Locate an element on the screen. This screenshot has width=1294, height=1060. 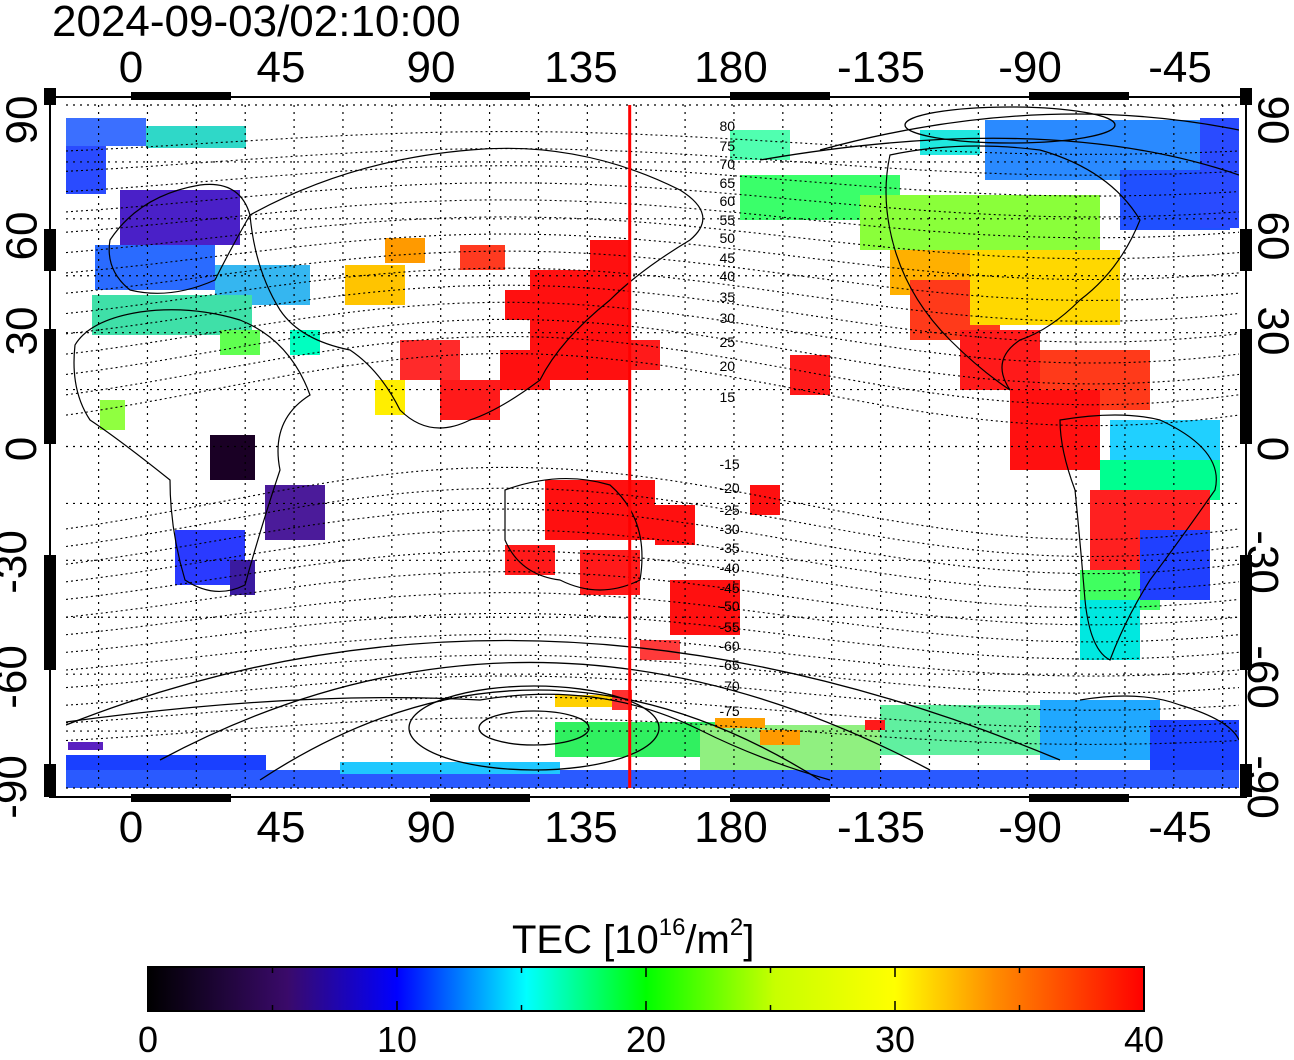
contour-label: 80 is located at coordinates (727, 126).